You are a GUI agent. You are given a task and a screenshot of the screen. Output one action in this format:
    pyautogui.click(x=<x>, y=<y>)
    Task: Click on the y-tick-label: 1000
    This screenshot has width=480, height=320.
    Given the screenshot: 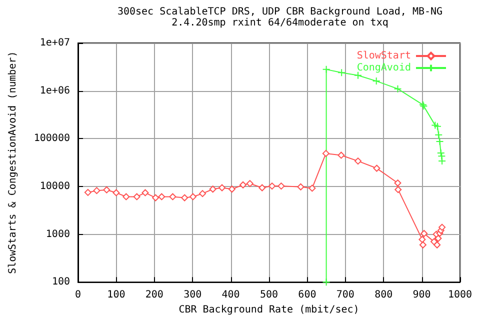 What is the action you would take?
    pyautogui.click(x=58, y=234)
    